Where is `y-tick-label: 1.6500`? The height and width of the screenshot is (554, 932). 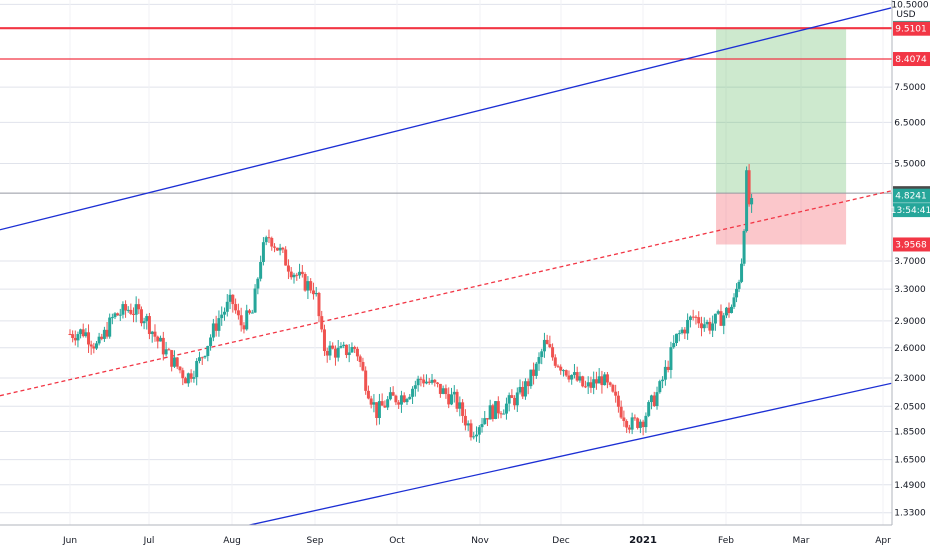 y-tick-label: 1.6500 is located at coordinates (910, 461).